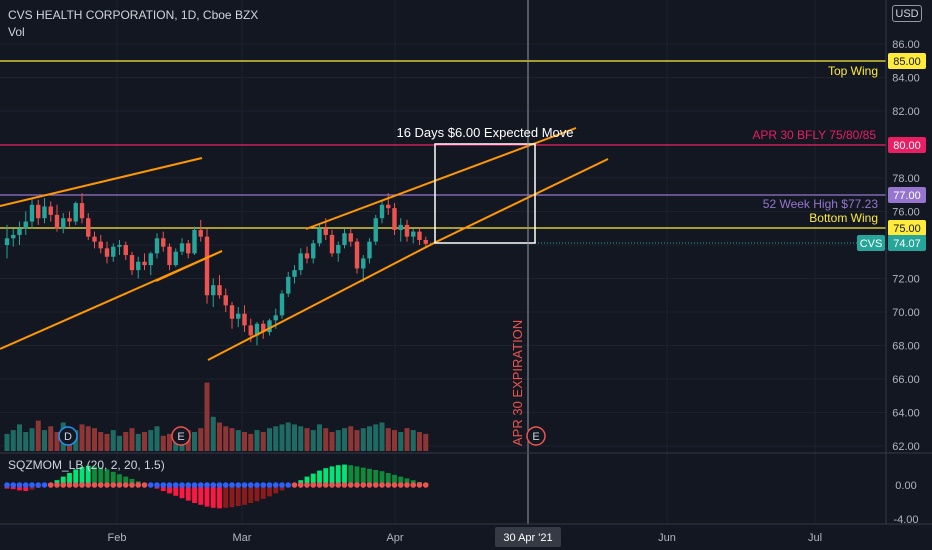  What do you see at coordinates (814, 135) in the screenshot?
I see `bfly-label: APR 30 BFLY 75/80/85` at bounding box center [814, 135].